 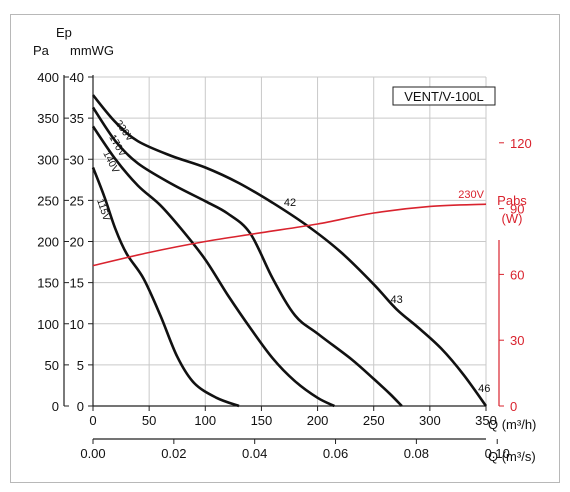 I want to click on model-label-box, so click(x=444, y=96).